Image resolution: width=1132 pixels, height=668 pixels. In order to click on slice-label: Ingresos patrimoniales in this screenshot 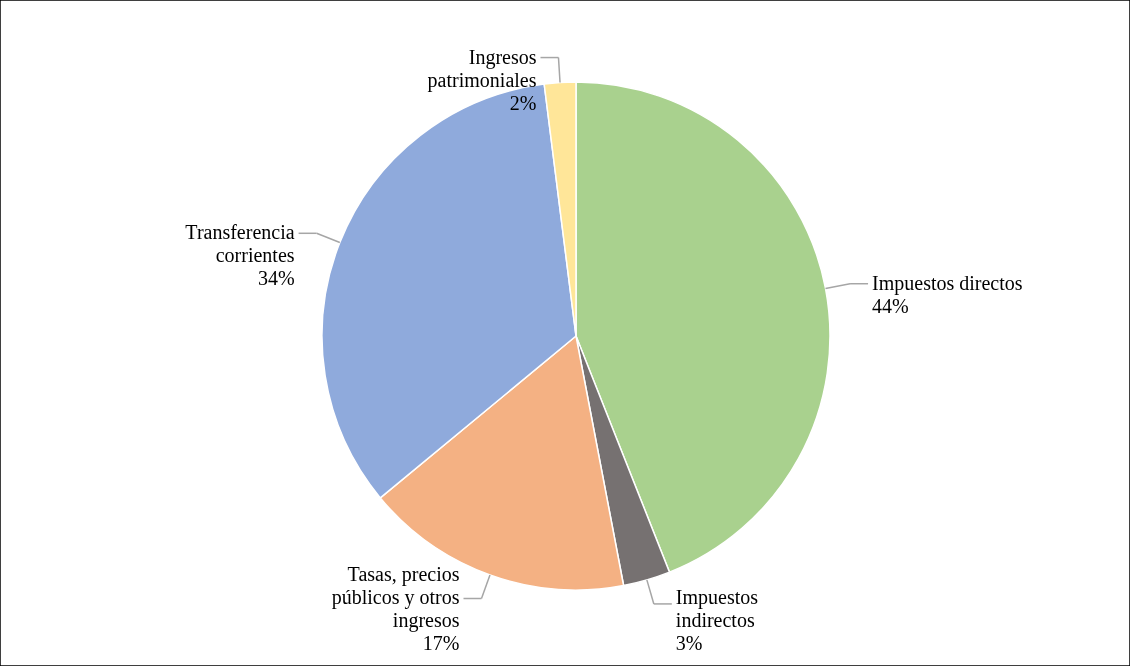, I will do `click(482, 68)`.